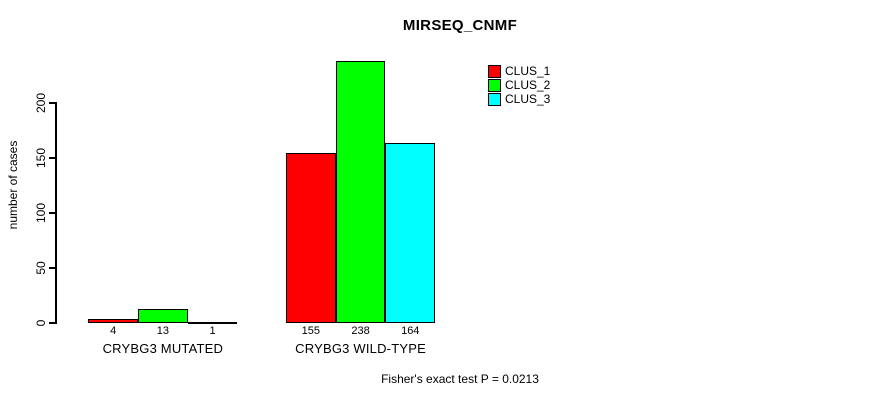  Describe the element at coordinates (41, 103) in the screenshot. I see `y-axis-tick-label: 200` at that location.